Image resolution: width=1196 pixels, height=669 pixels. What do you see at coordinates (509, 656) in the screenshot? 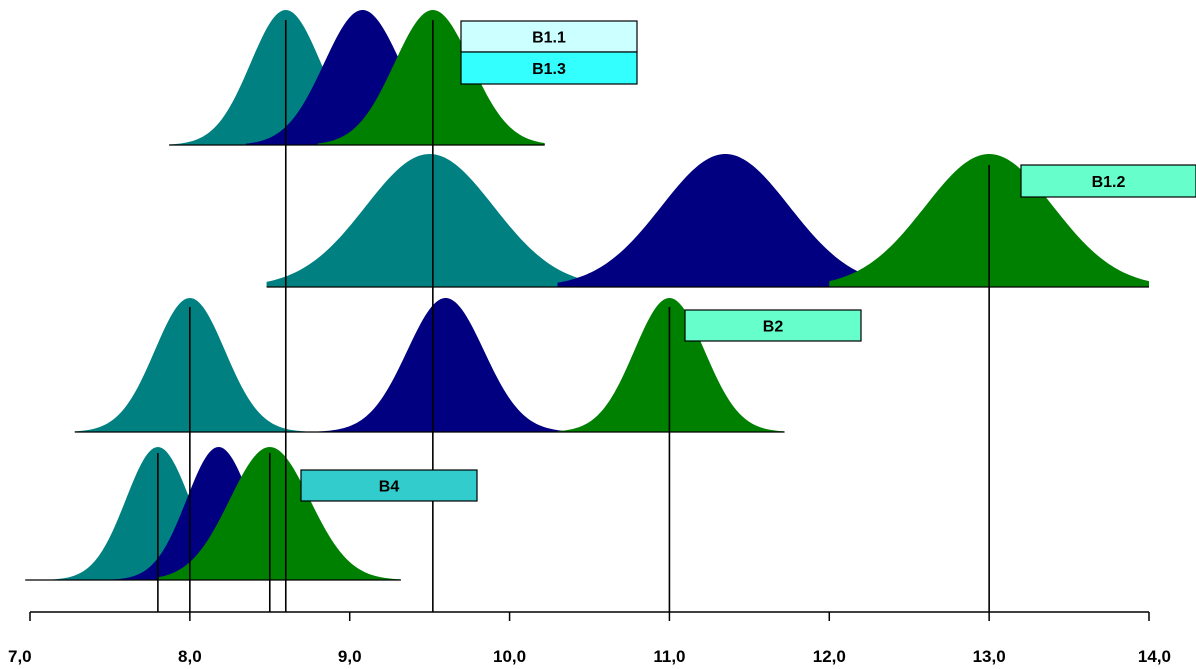
I see `x-tick-label: 10,0` at bounding box center [509, 656].